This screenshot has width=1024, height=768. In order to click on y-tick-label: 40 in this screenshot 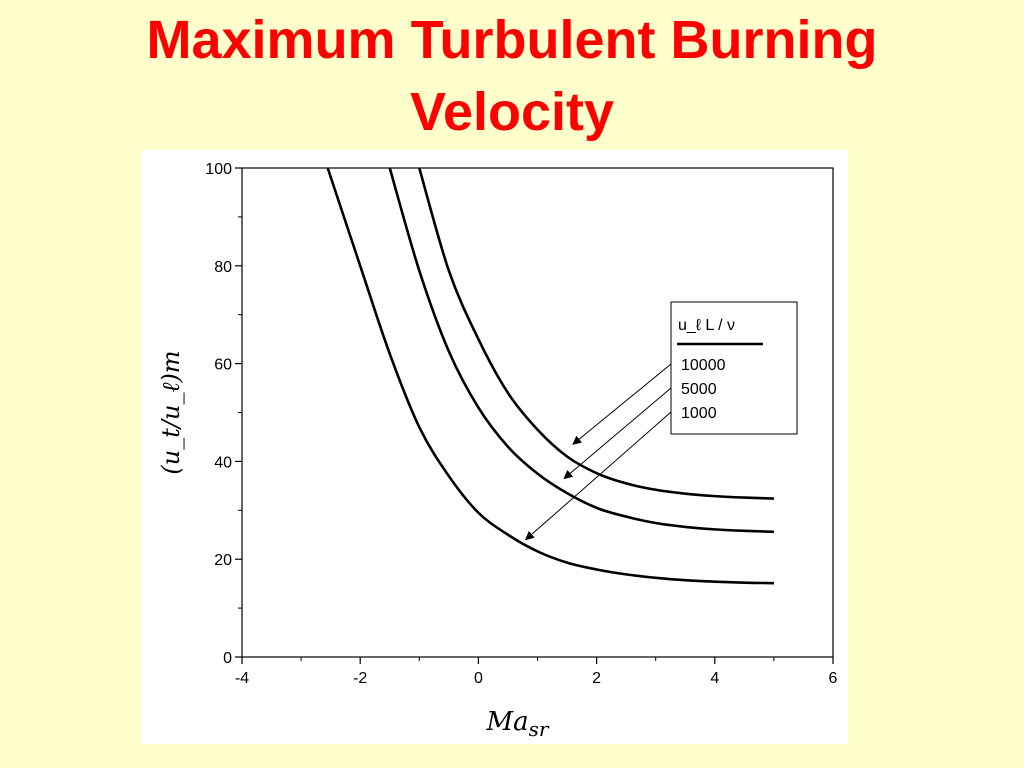, I will do `click(223, 462)`.